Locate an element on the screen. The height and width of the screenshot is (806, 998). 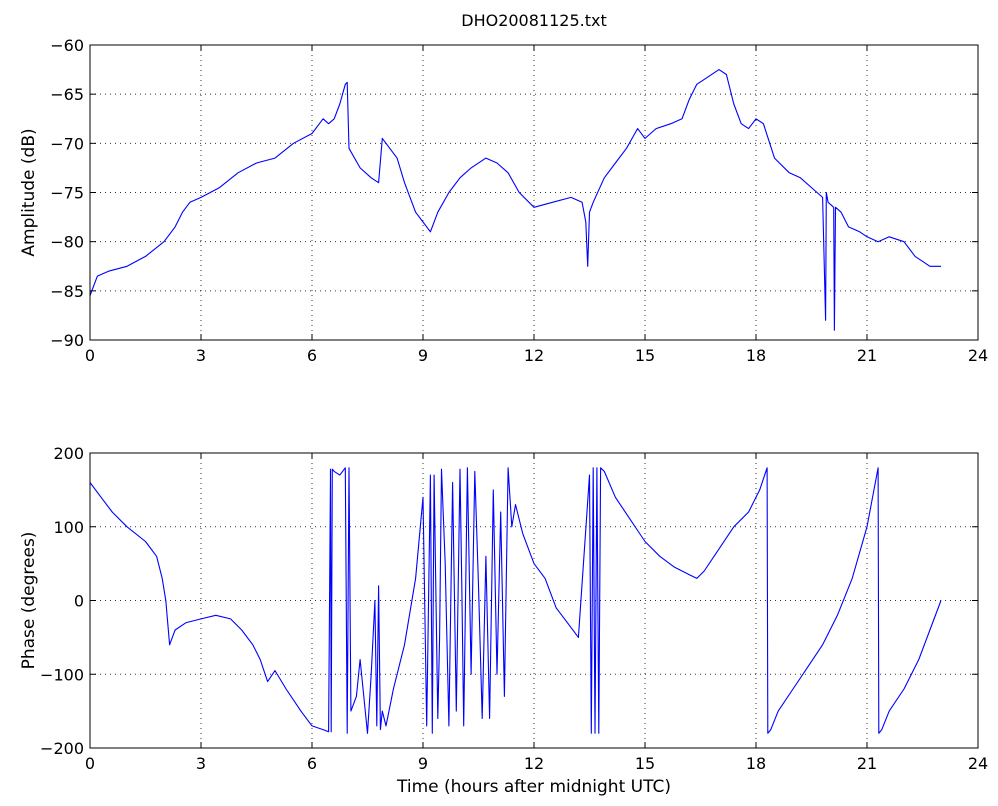
y-tick-label: −65 is located at coordinates (67, 94).